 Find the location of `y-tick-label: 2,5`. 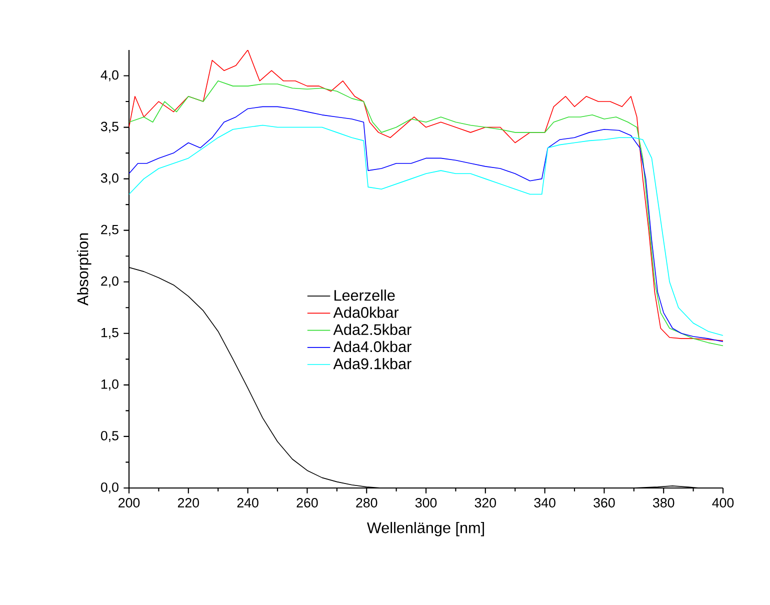

y-tick-label: 2,5 is located at coordinates (109, 230).